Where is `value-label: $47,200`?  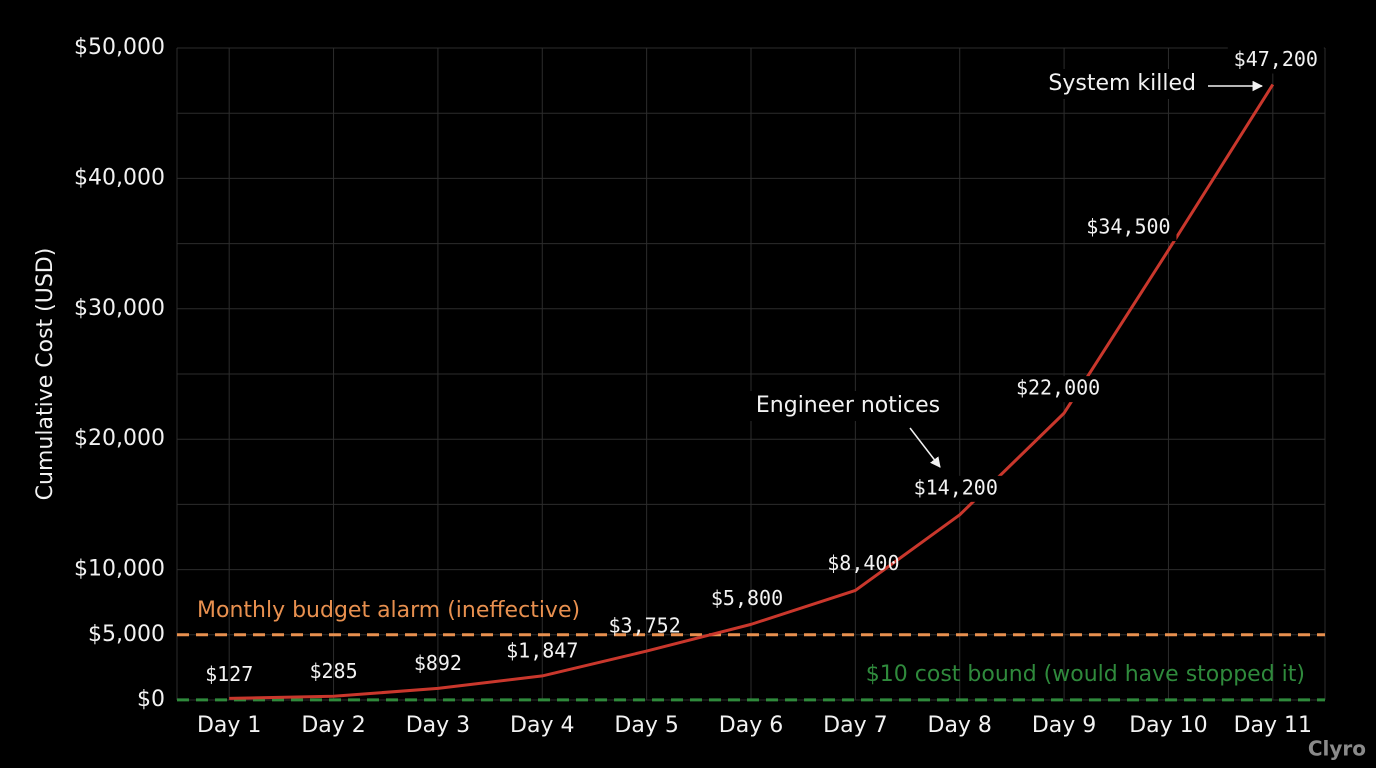
value-label: $47,200 is located at coordinates (1276, 59).